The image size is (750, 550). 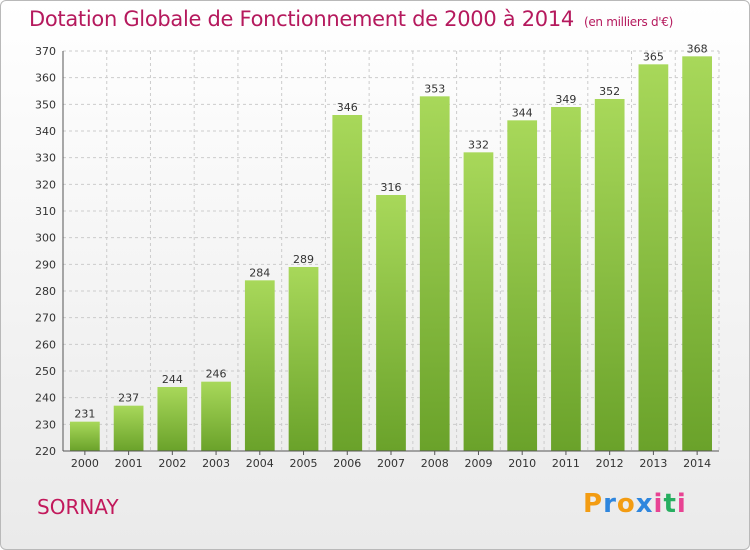 I want to click on y-tick-label: 290, so click(x=45, y=264).